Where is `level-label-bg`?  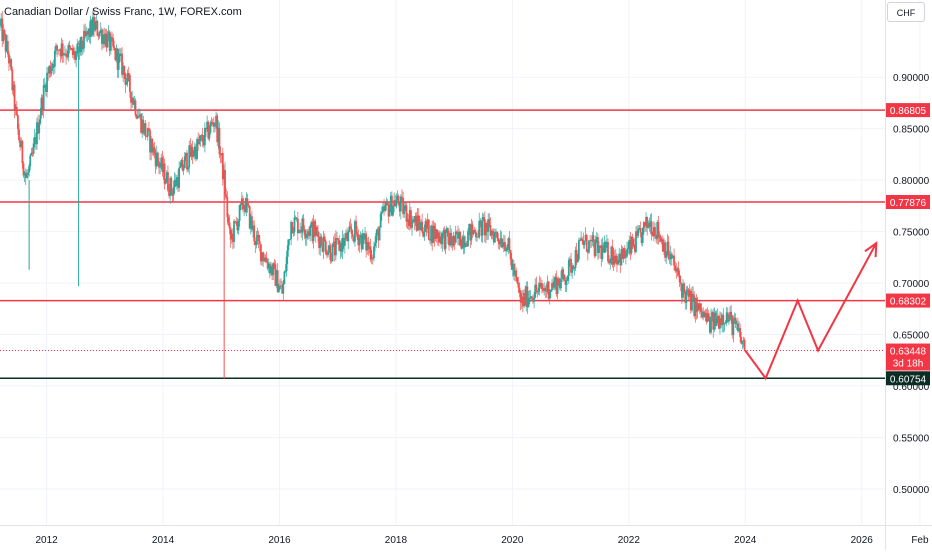
level-label-bg is located at coordinates (908, 300).